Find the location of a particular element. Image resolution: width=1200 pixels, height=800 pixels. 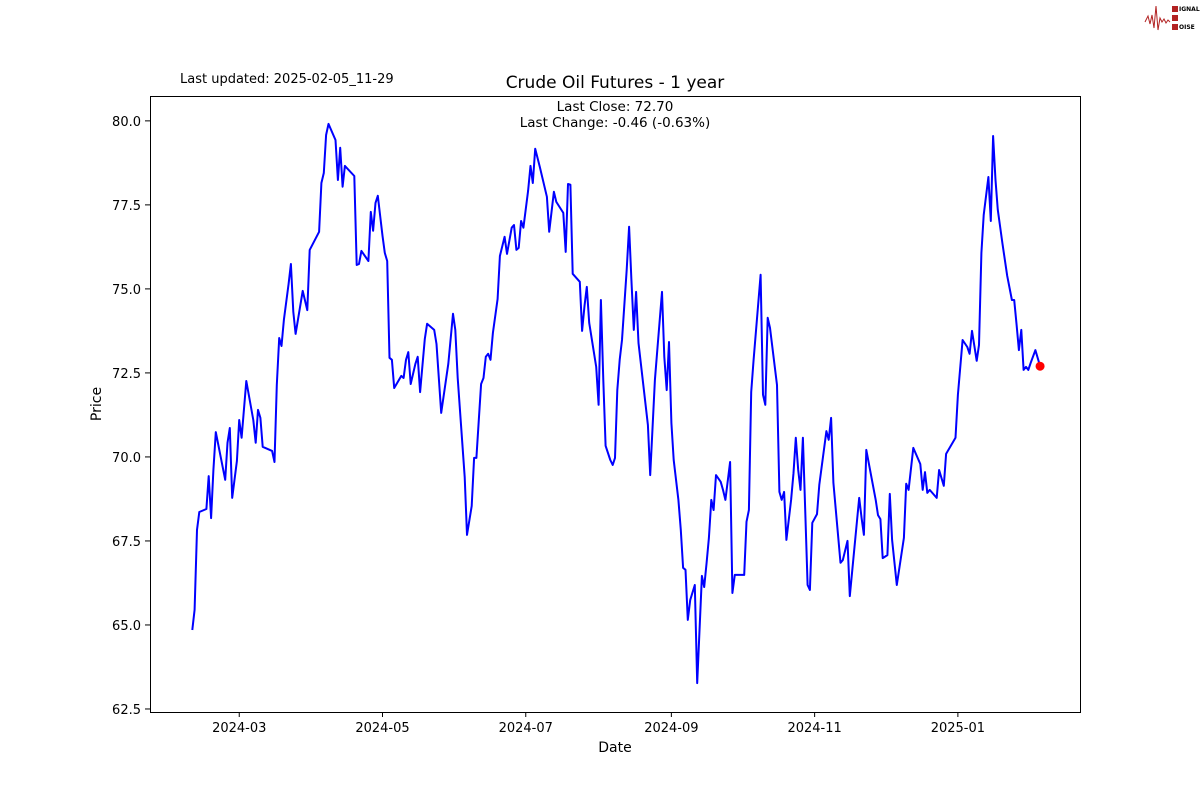

x-tick-label: 2025-01 is located at coordinates (958, 728).